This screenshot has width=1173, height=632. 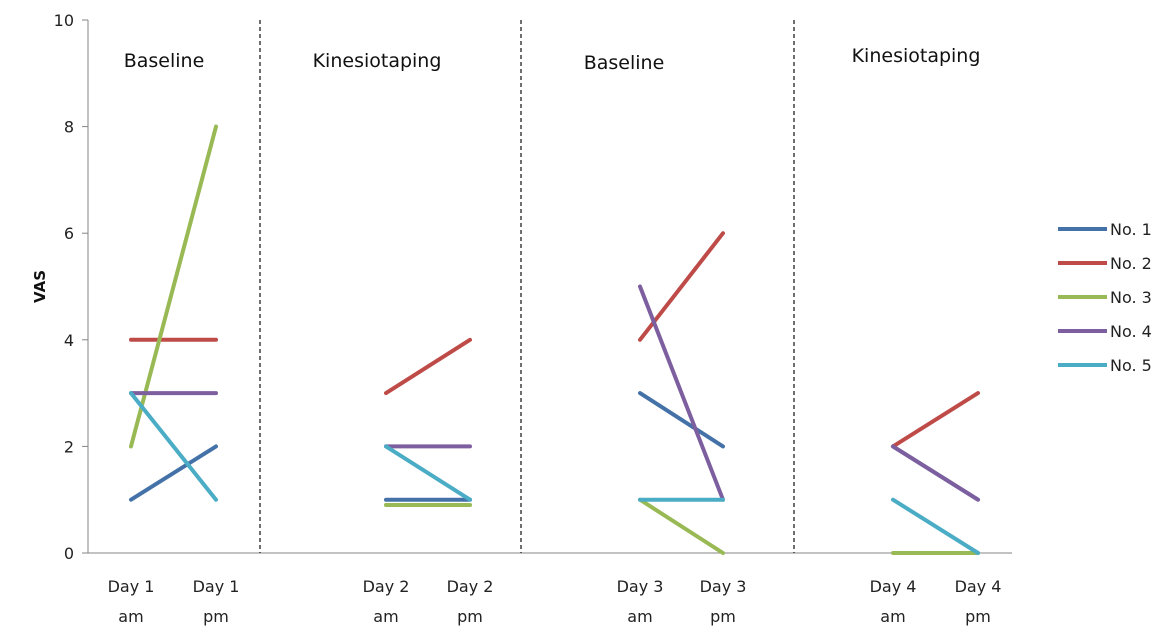 What do you see at coordinates (1105, 229) in the screenshot?
I see `legend-item: No. 1` at bounding box center [1105, 229].